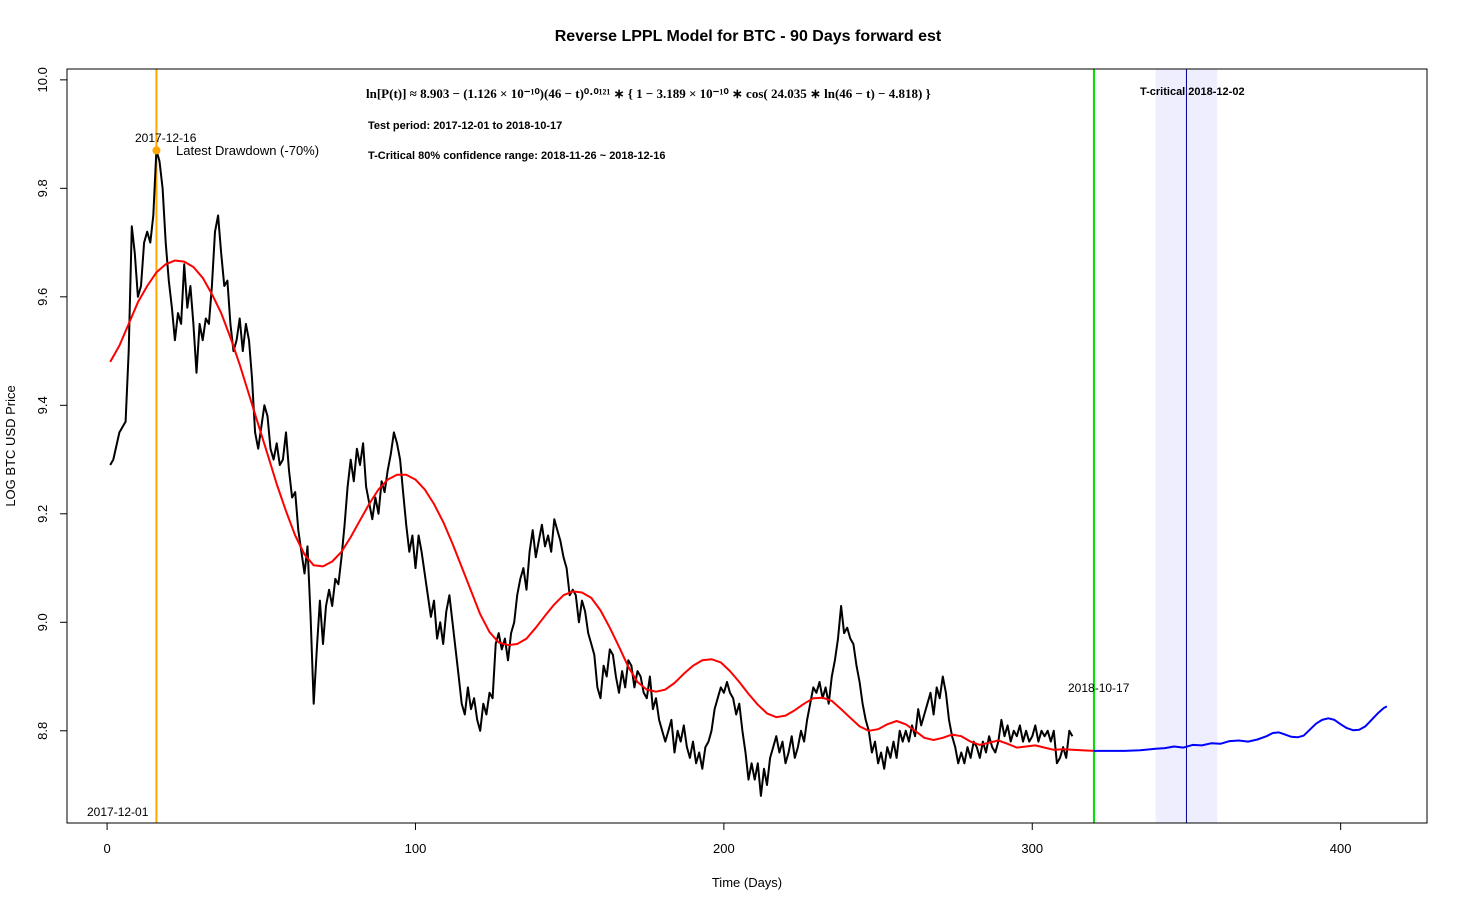 This screenshot has height=908, width=1462. Describe the element at coordinates (118, 812) in the screenshot. I see `start-date-label: 2017-12-01` at that location.